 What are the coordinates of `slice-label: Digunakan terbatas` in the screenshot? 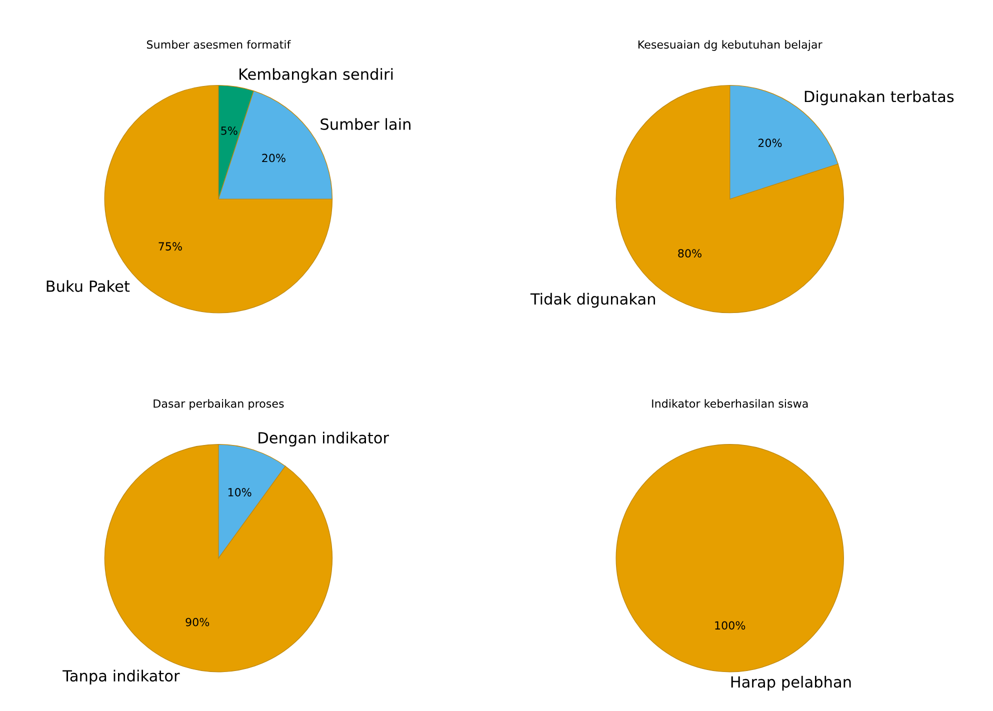 It's located at (879, 98).